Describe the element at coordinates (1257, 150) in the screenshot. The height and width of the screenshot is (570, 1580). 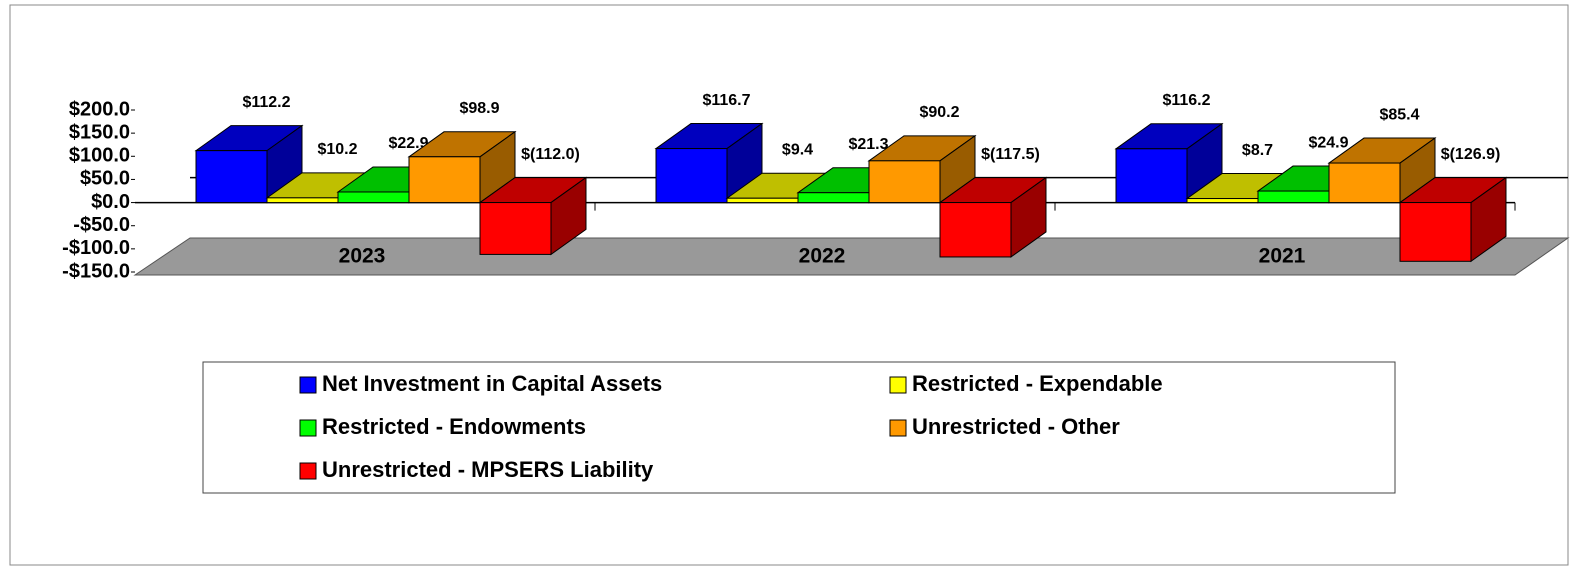
I see `value-label: $8.7` at that location.